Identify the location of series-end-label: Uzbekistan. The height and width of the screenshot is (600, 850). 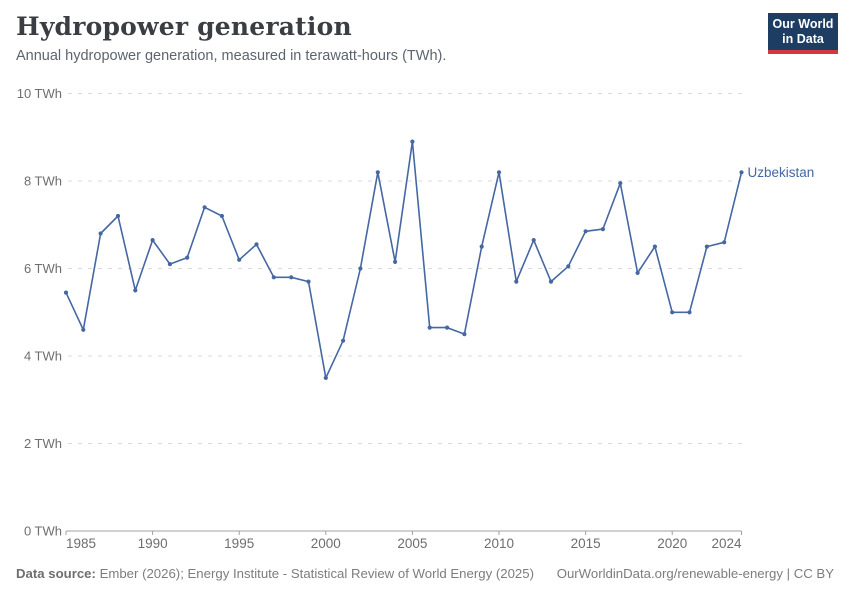
(781, 172).